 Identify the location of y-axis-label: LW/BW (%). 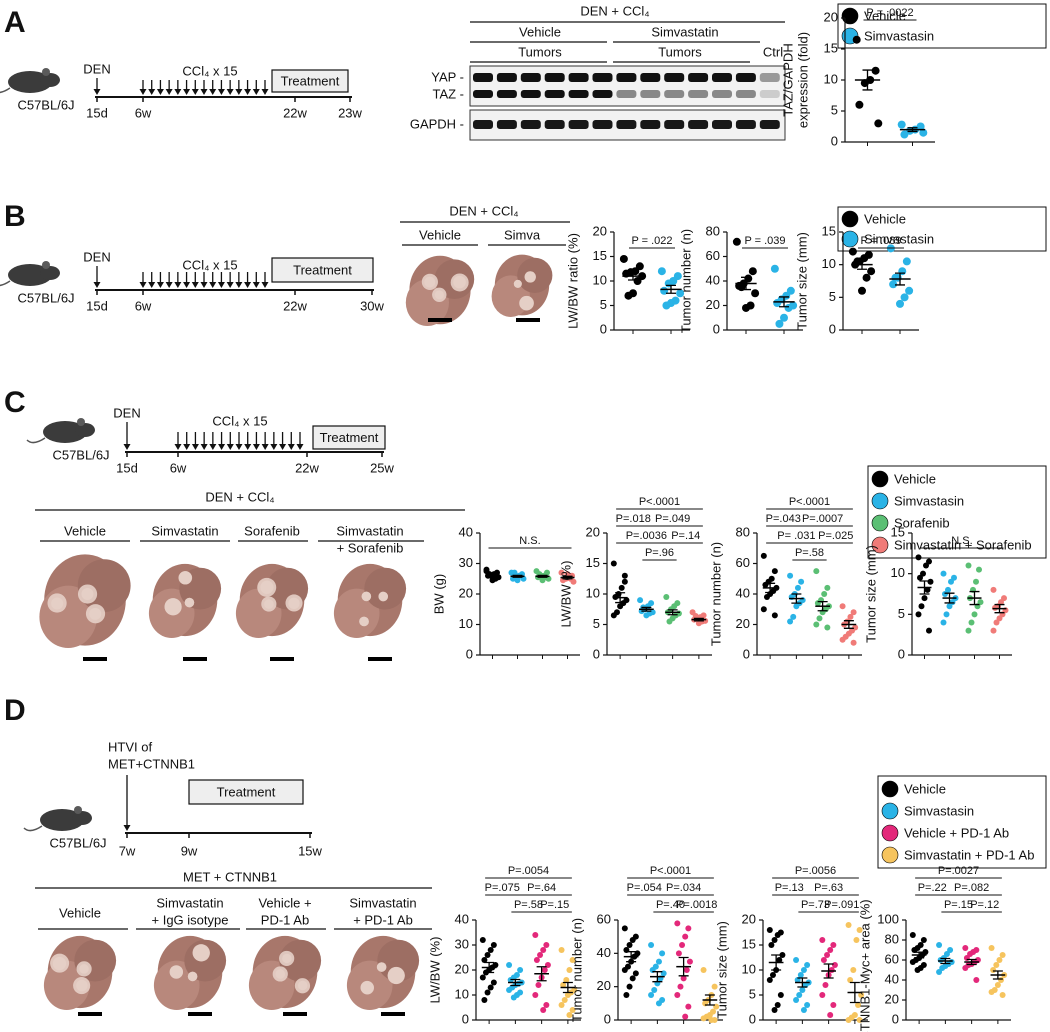
(565, 594).